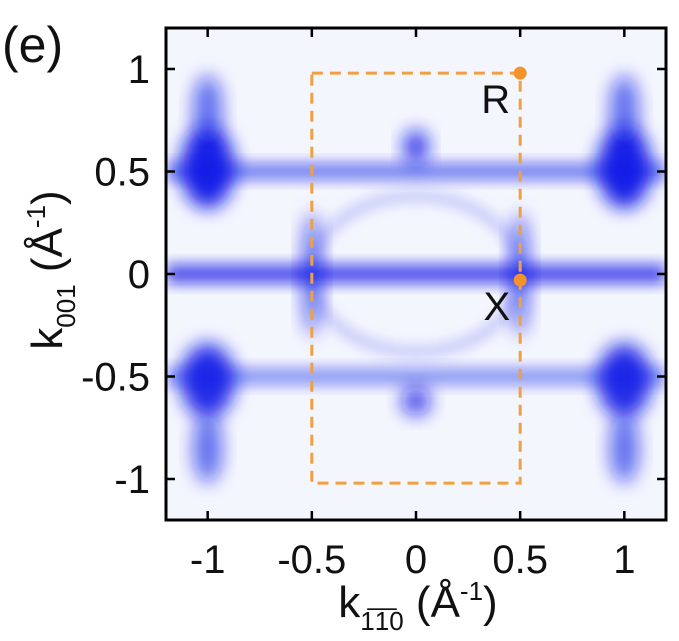 This screenshot has height=641, width=679. I want to click on x-tick-label: -0.5, so click(311, 560).